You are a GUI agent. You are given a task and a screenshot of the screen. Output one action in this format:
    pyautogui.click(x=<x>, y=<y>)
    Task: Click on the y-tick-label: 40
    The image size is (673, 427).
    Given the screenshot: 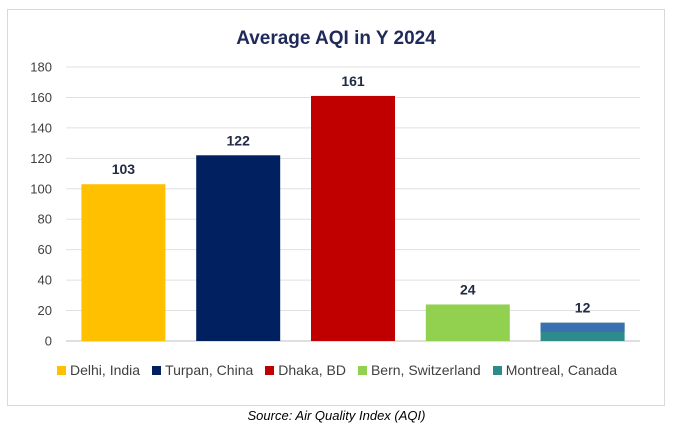 What is the action you would take?
    pyautogui.click(x=45, y=280)
    